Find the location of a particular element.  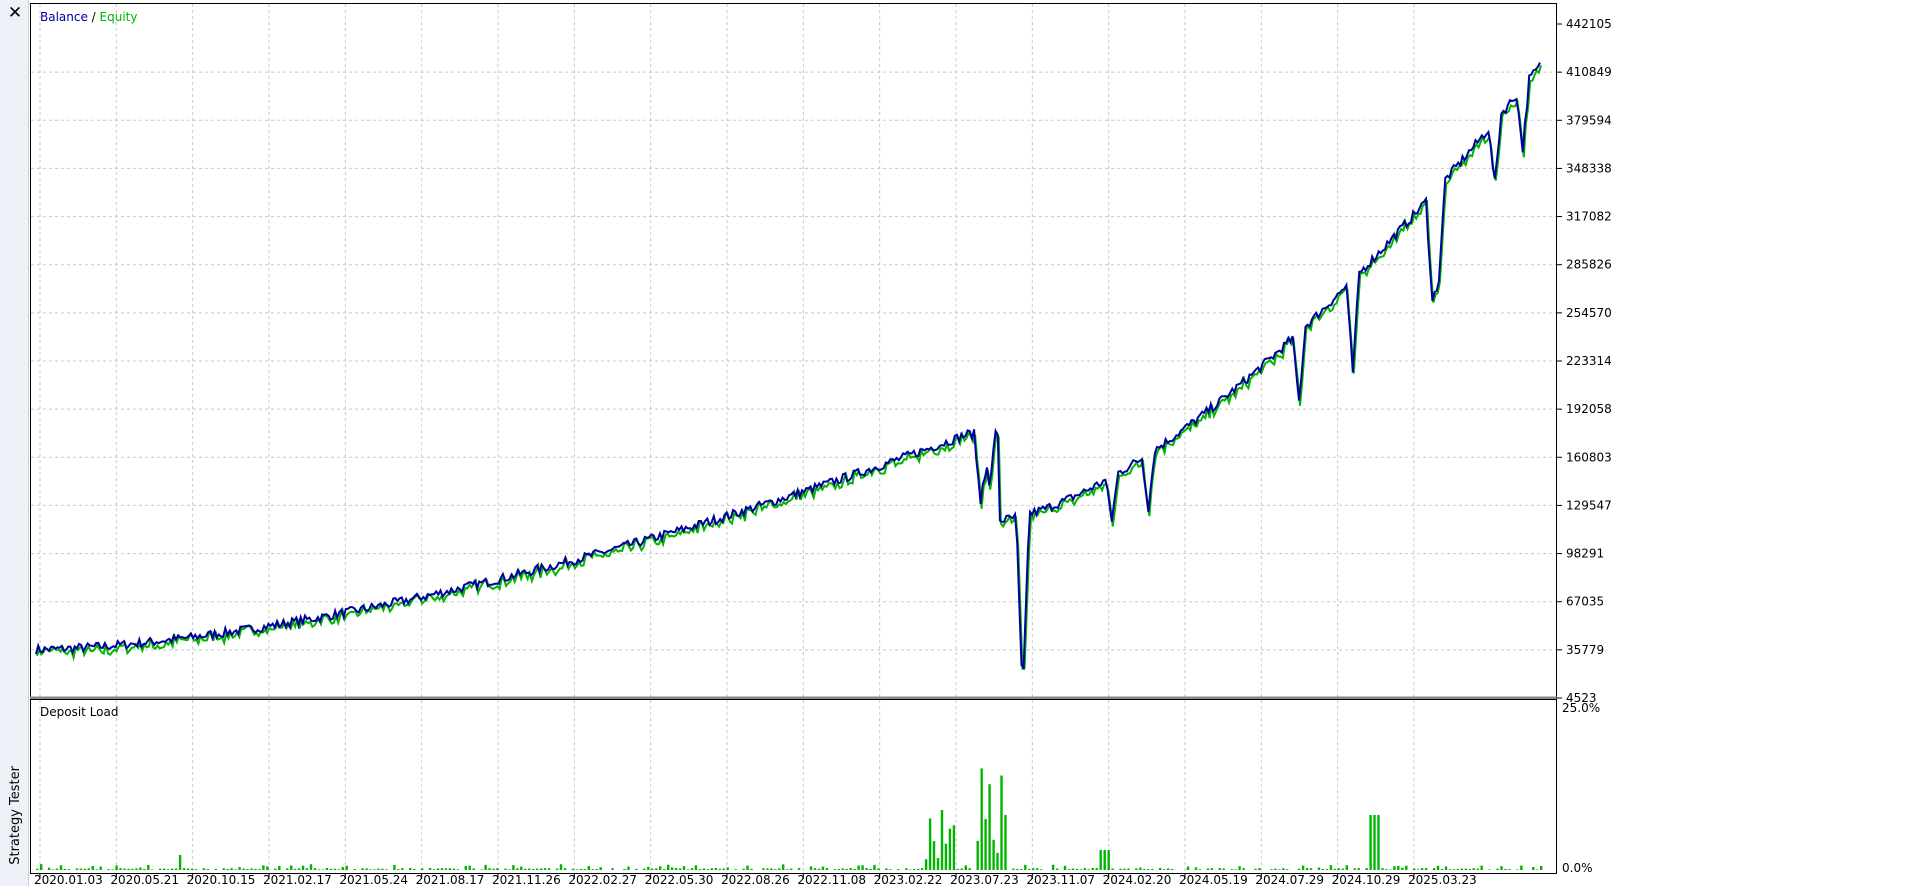

y-tick-label: 317082 is located at coordinates (1589, 217).